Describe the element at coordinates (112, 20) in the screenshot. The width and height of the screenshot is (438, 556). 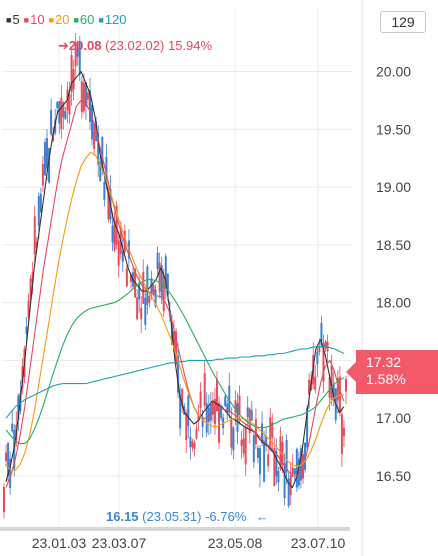
I see `ma-legend-item-120: ■ 120` at that location.